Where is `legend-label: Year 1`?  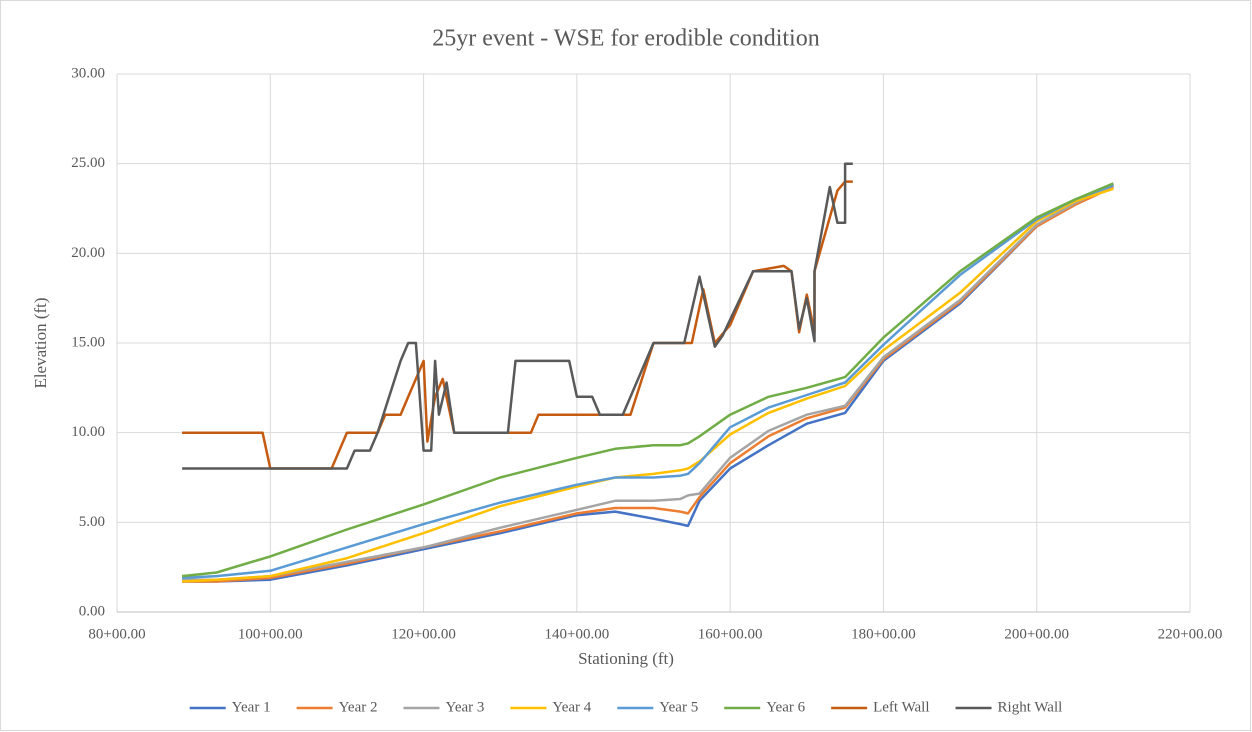 legend-label: Year 1 is located at coordinates (251, 707).